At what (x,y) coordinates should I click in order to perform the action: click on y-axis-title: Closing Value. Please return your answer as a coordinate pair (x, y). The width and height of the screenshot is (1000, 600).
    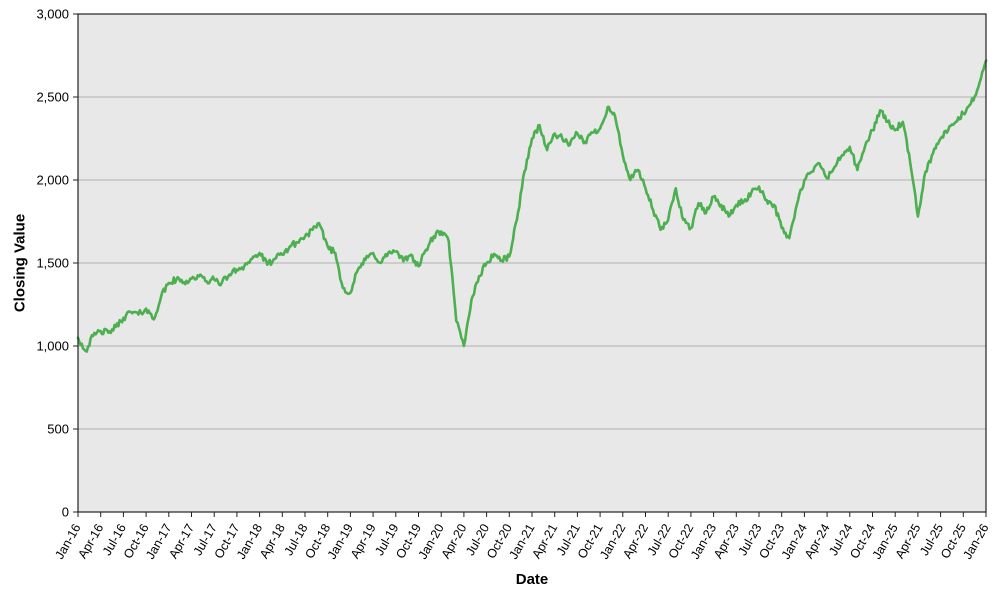
    Looking at the image, I should click on (20, 263).